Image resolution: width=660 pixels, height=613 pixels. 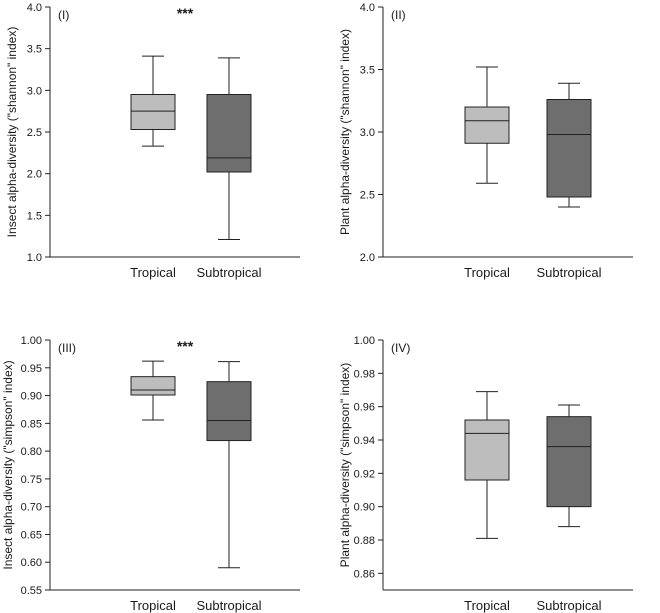 I want to click on y-tick-label: 0.85, so click(x=31, y=424).